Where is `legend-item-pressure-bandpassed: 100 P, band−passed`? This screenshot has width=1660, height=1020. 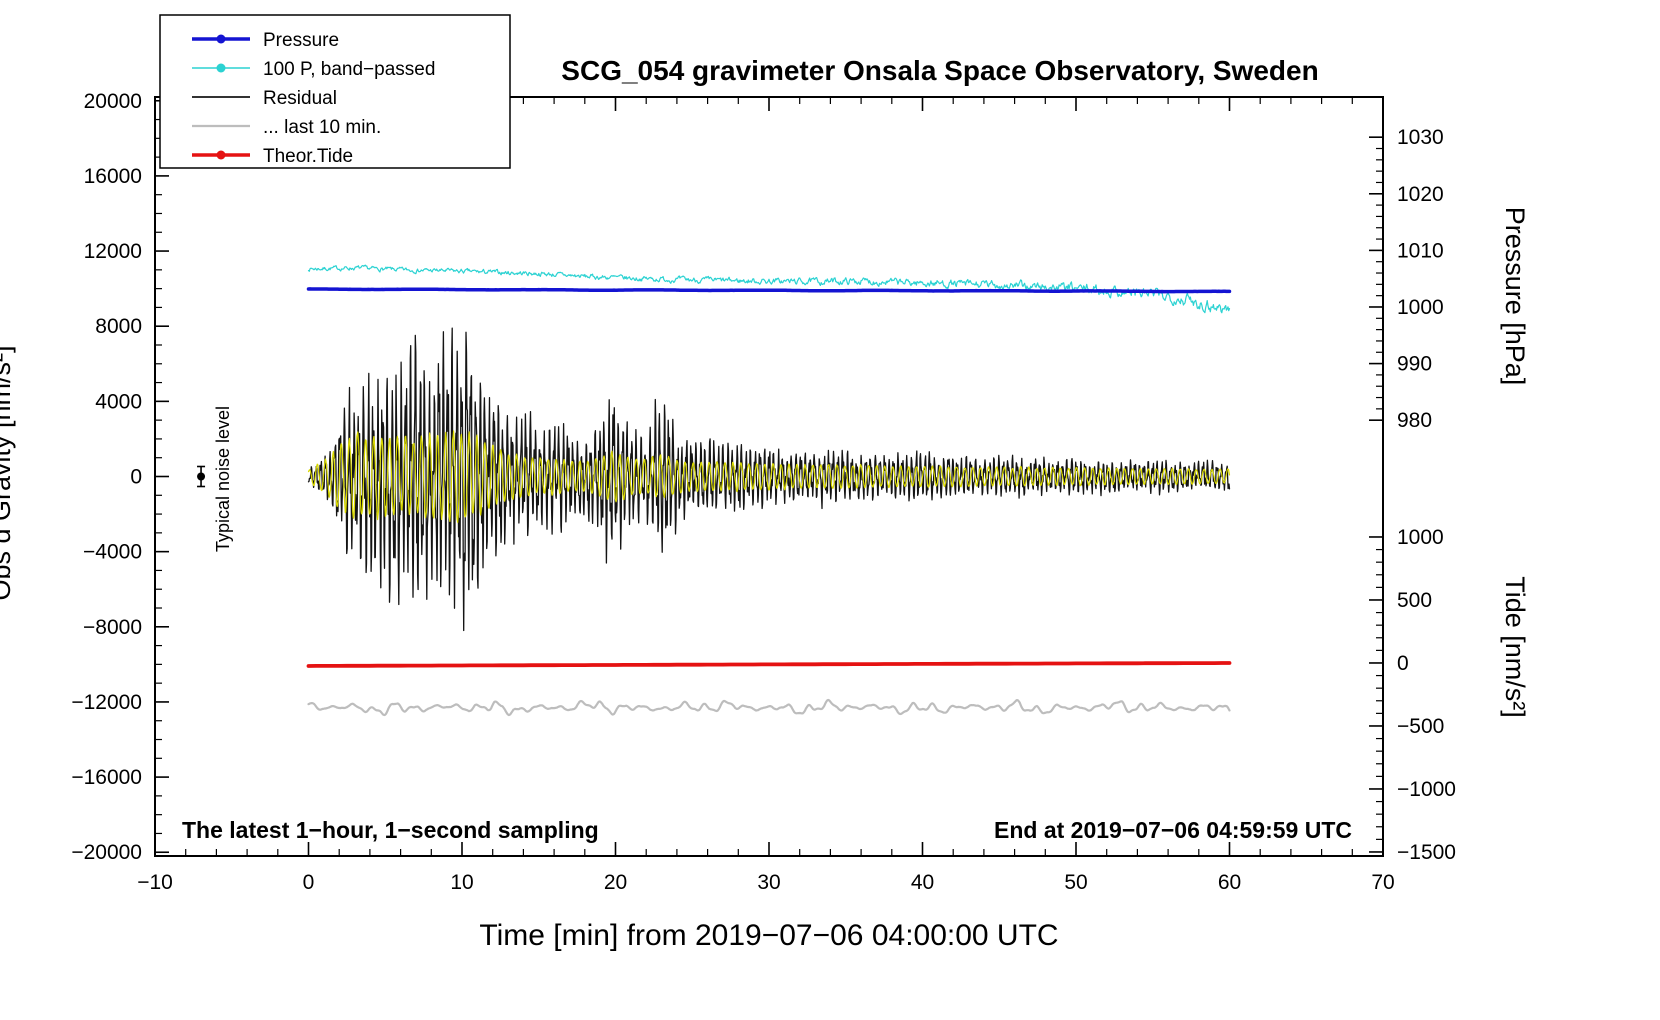
legend-item-pressure-bandpassed: 100 P, band−passed is located at coordinates (313, 69).